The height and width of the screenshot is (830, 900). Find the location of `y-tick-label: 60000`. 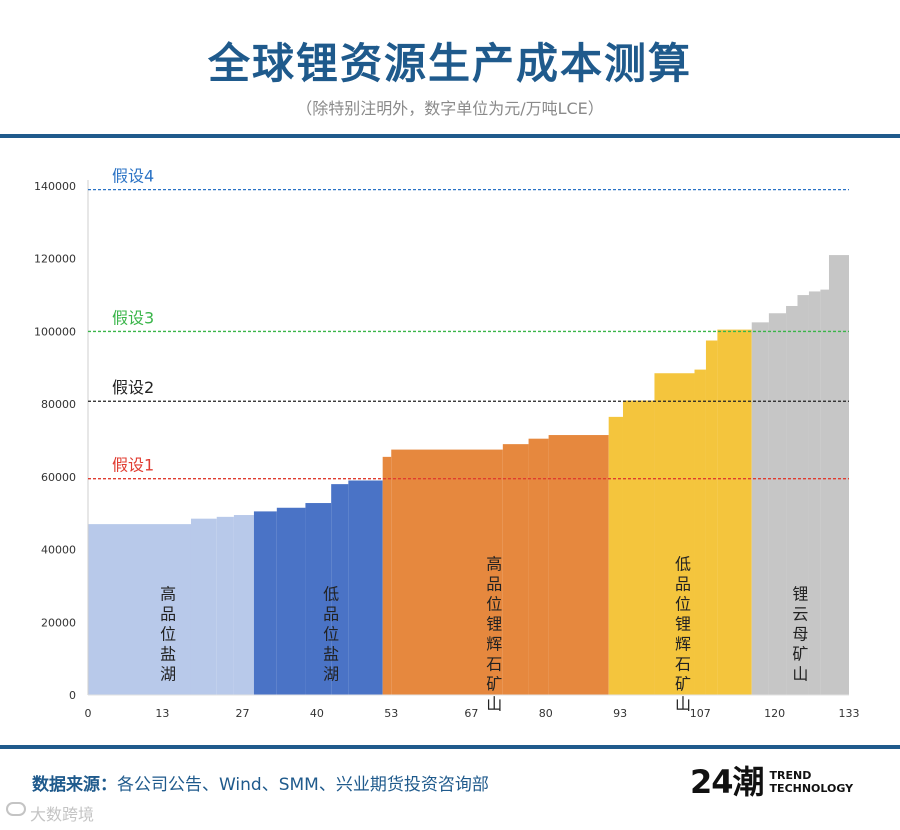

y-tick-label: 60000 is located at coordinates (58, 477).